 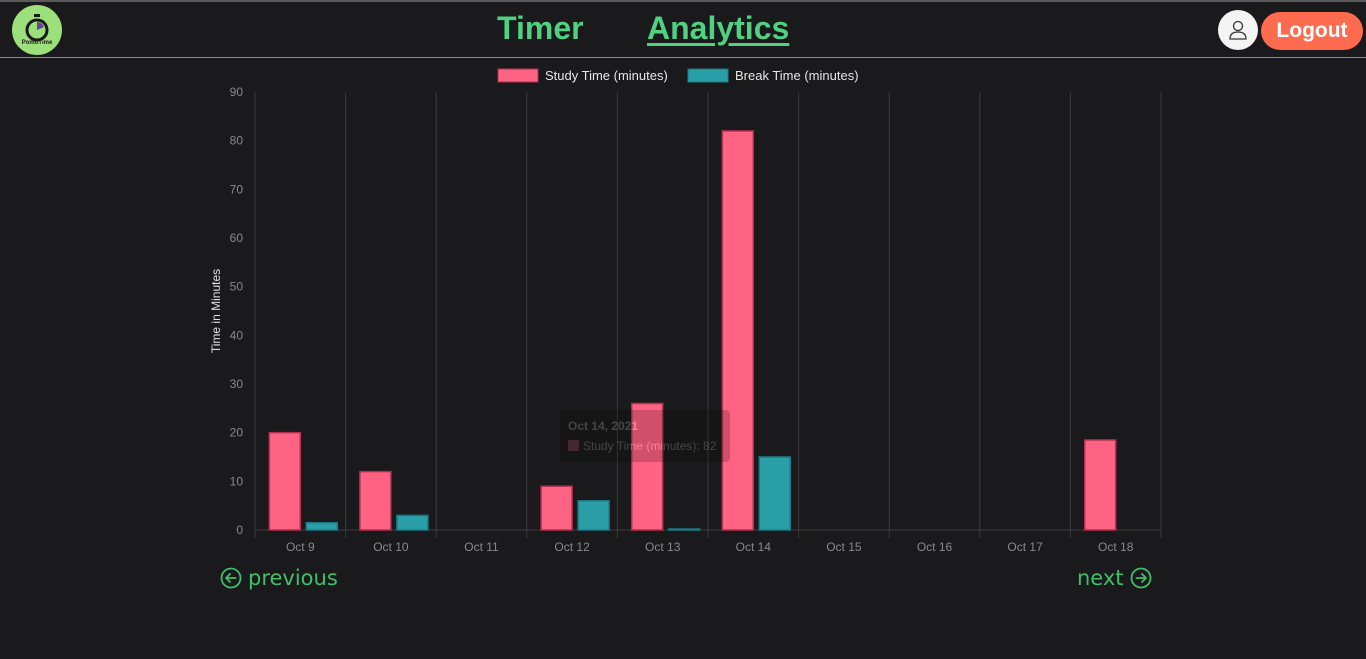 What do you see at coordinates (237, 287) in the screenshot?
I see `y-tick-label: 50` at bounding box center [237, 287].